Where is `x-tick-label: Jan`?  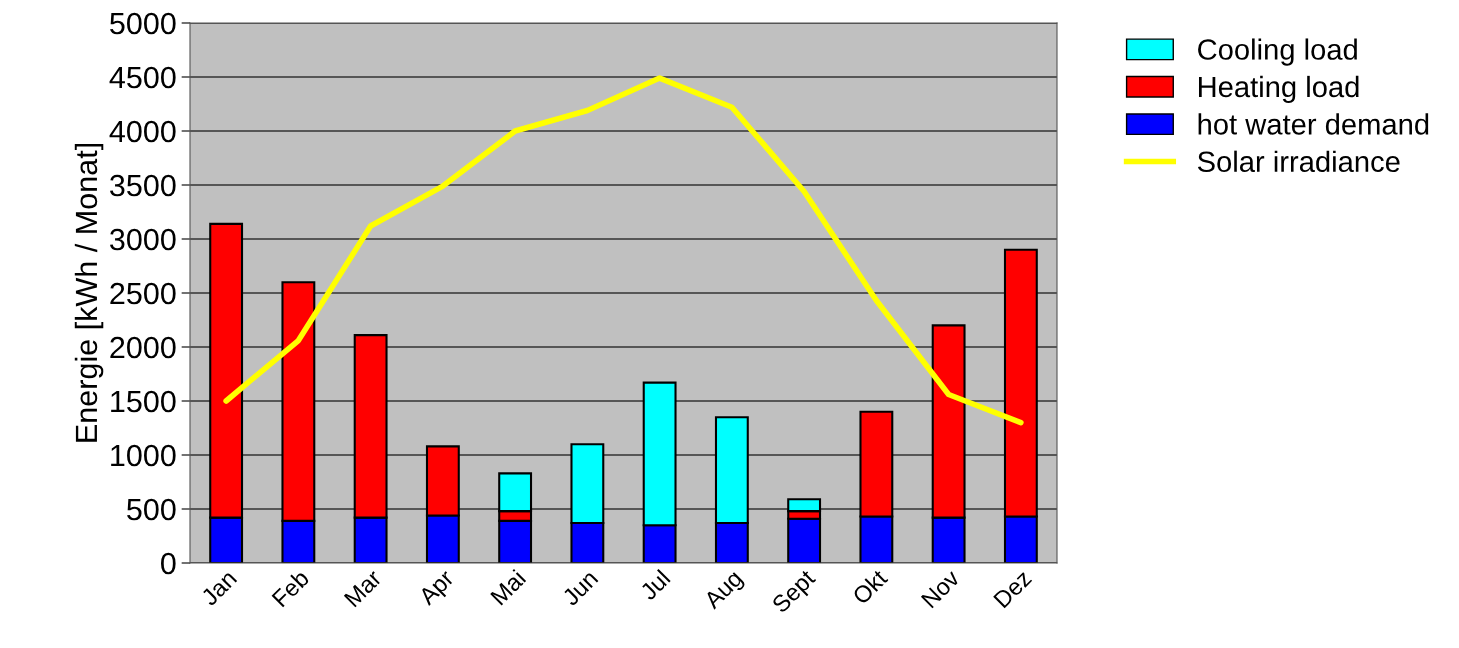 x-tick-label: Jan is located at coordinates (219, 588).